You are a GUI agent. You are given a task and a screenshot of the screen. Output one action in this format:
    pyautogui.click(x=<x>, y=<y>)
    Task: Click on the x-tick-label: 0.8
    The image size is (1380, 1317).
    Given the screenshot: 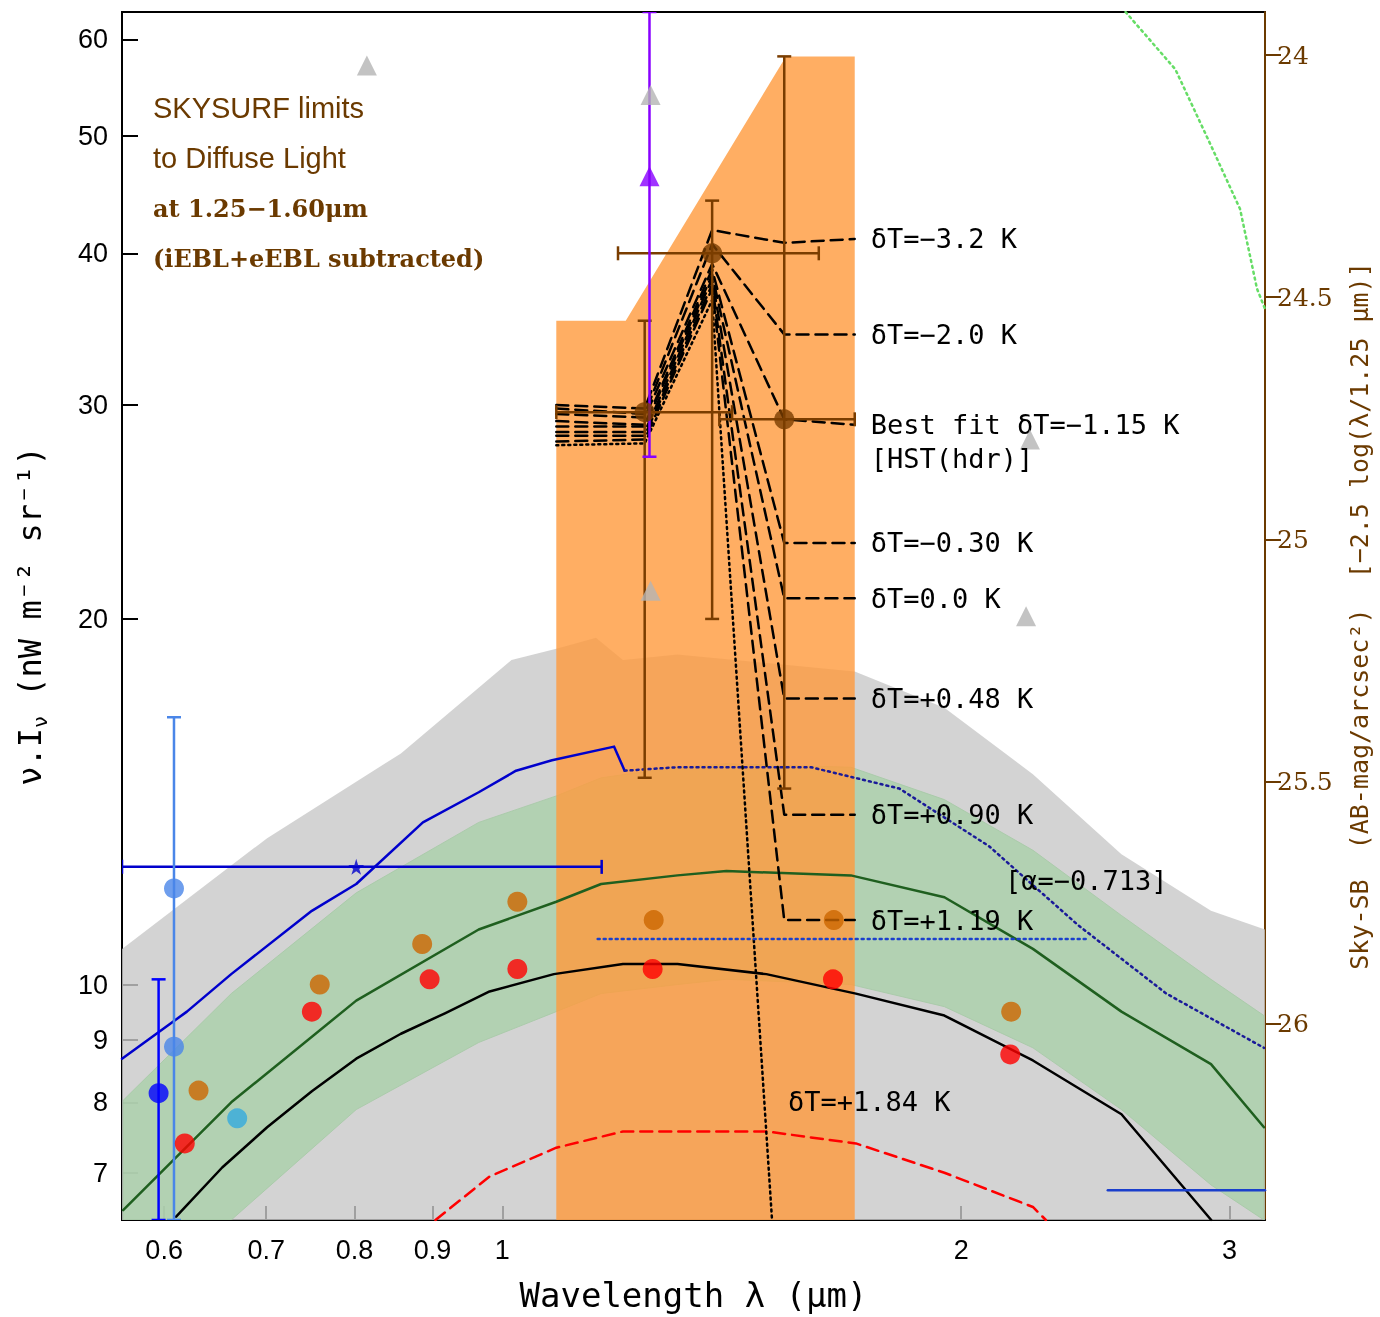 What is the action you would take?
    pyautogui.click(x=354, y=1249)
    